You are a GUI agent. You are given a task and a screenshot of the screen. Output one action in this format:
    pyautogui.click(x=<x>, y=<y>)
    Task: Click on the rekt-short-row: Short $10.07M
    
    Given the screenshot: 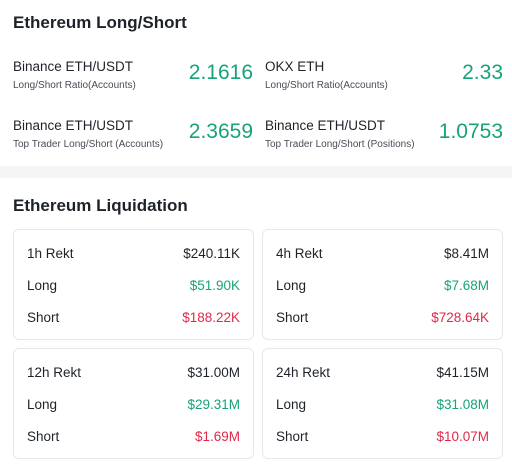 What is the action you would take?
    pyautogui.click(x=382, y=438)
    